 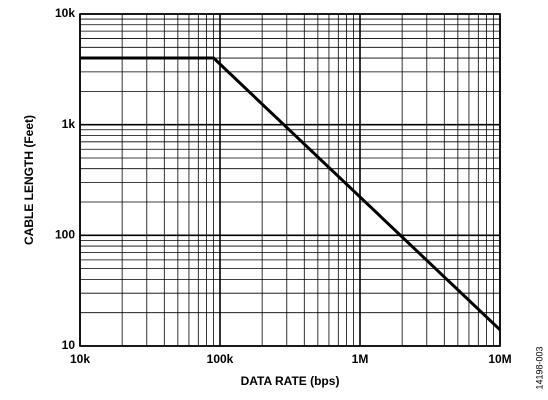 I want to click on y-tick-label: 1k, so click(x=69, y=124).